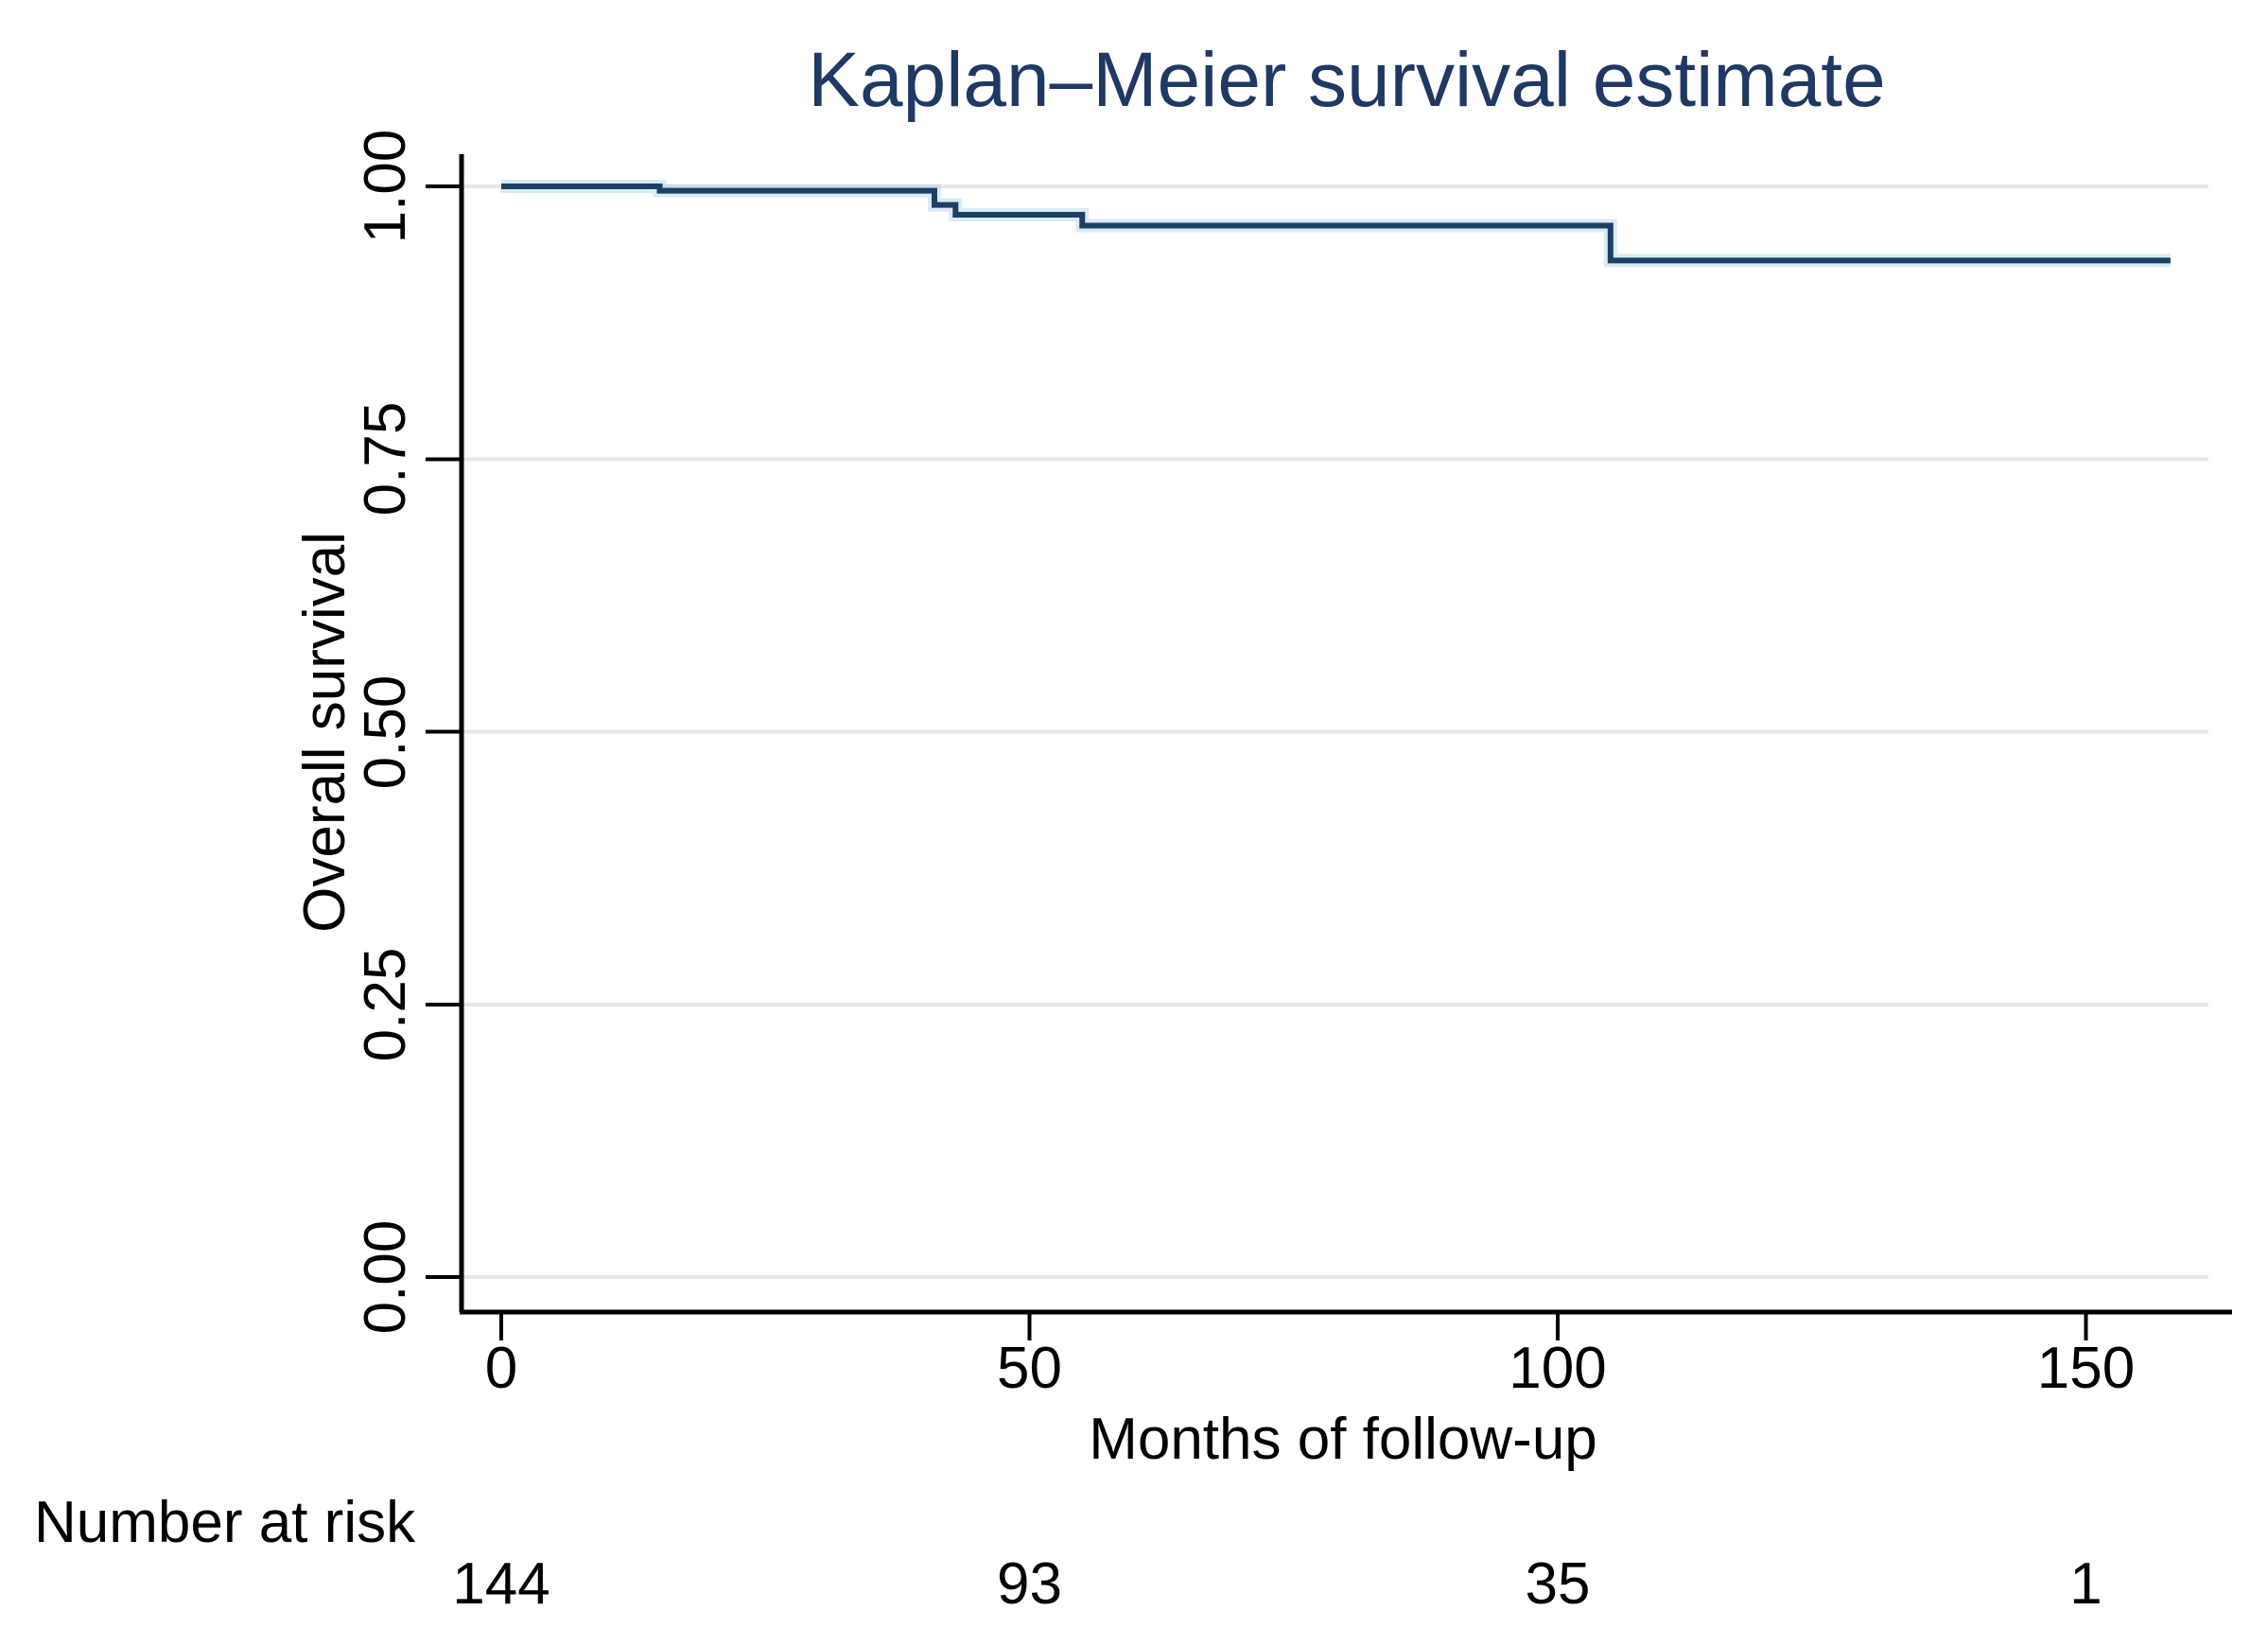 The width and height of the screenshot is (2268, 1628). What do you see at coordinates (385, 186) in the screenshot?
I see `y-tick-label: 1.00` at bounding box center [385, 186].